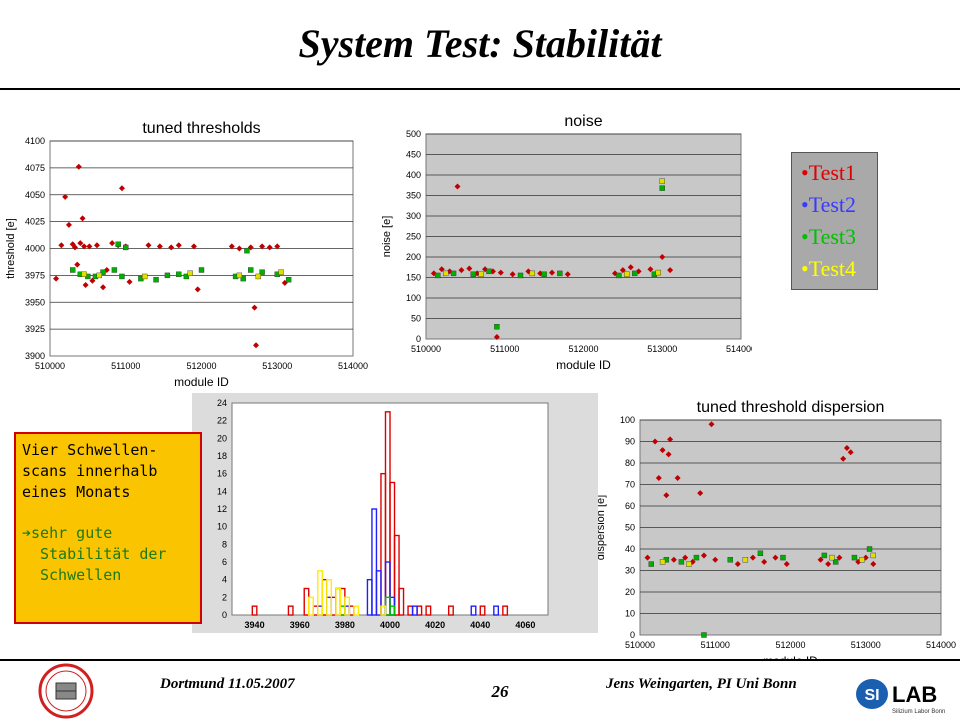 The width and height of the screenshot is (960, 721). Describe the element at coordinates (222, 509) in the screenshot. I see `y-tick-label: 12` at that location.